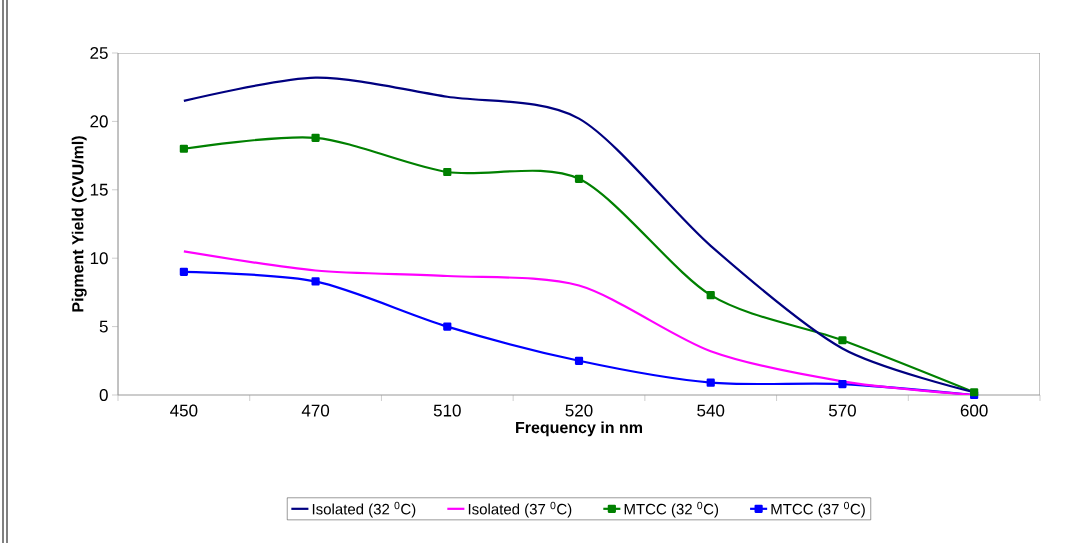  What do you see at coordinates (447, 410) in the screenshot?
I see `x-tick-label: 510` at bounding box center [447, 410].